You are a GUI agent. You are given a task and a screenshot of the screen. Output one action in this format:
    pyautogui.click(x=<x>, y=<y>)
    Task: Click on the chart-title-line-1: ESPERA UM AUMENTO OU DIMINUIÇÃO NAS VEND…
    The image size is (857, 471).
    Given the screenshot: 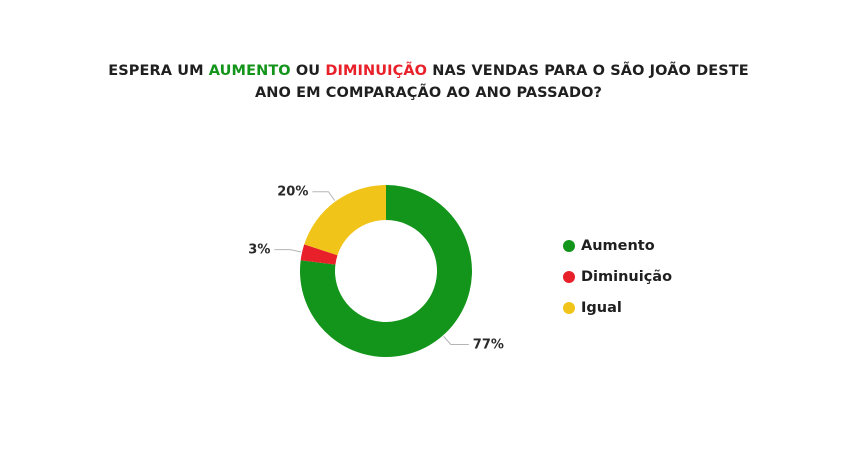 What is the action you would take?
    pyautogui.click(x=428, y=71)
    